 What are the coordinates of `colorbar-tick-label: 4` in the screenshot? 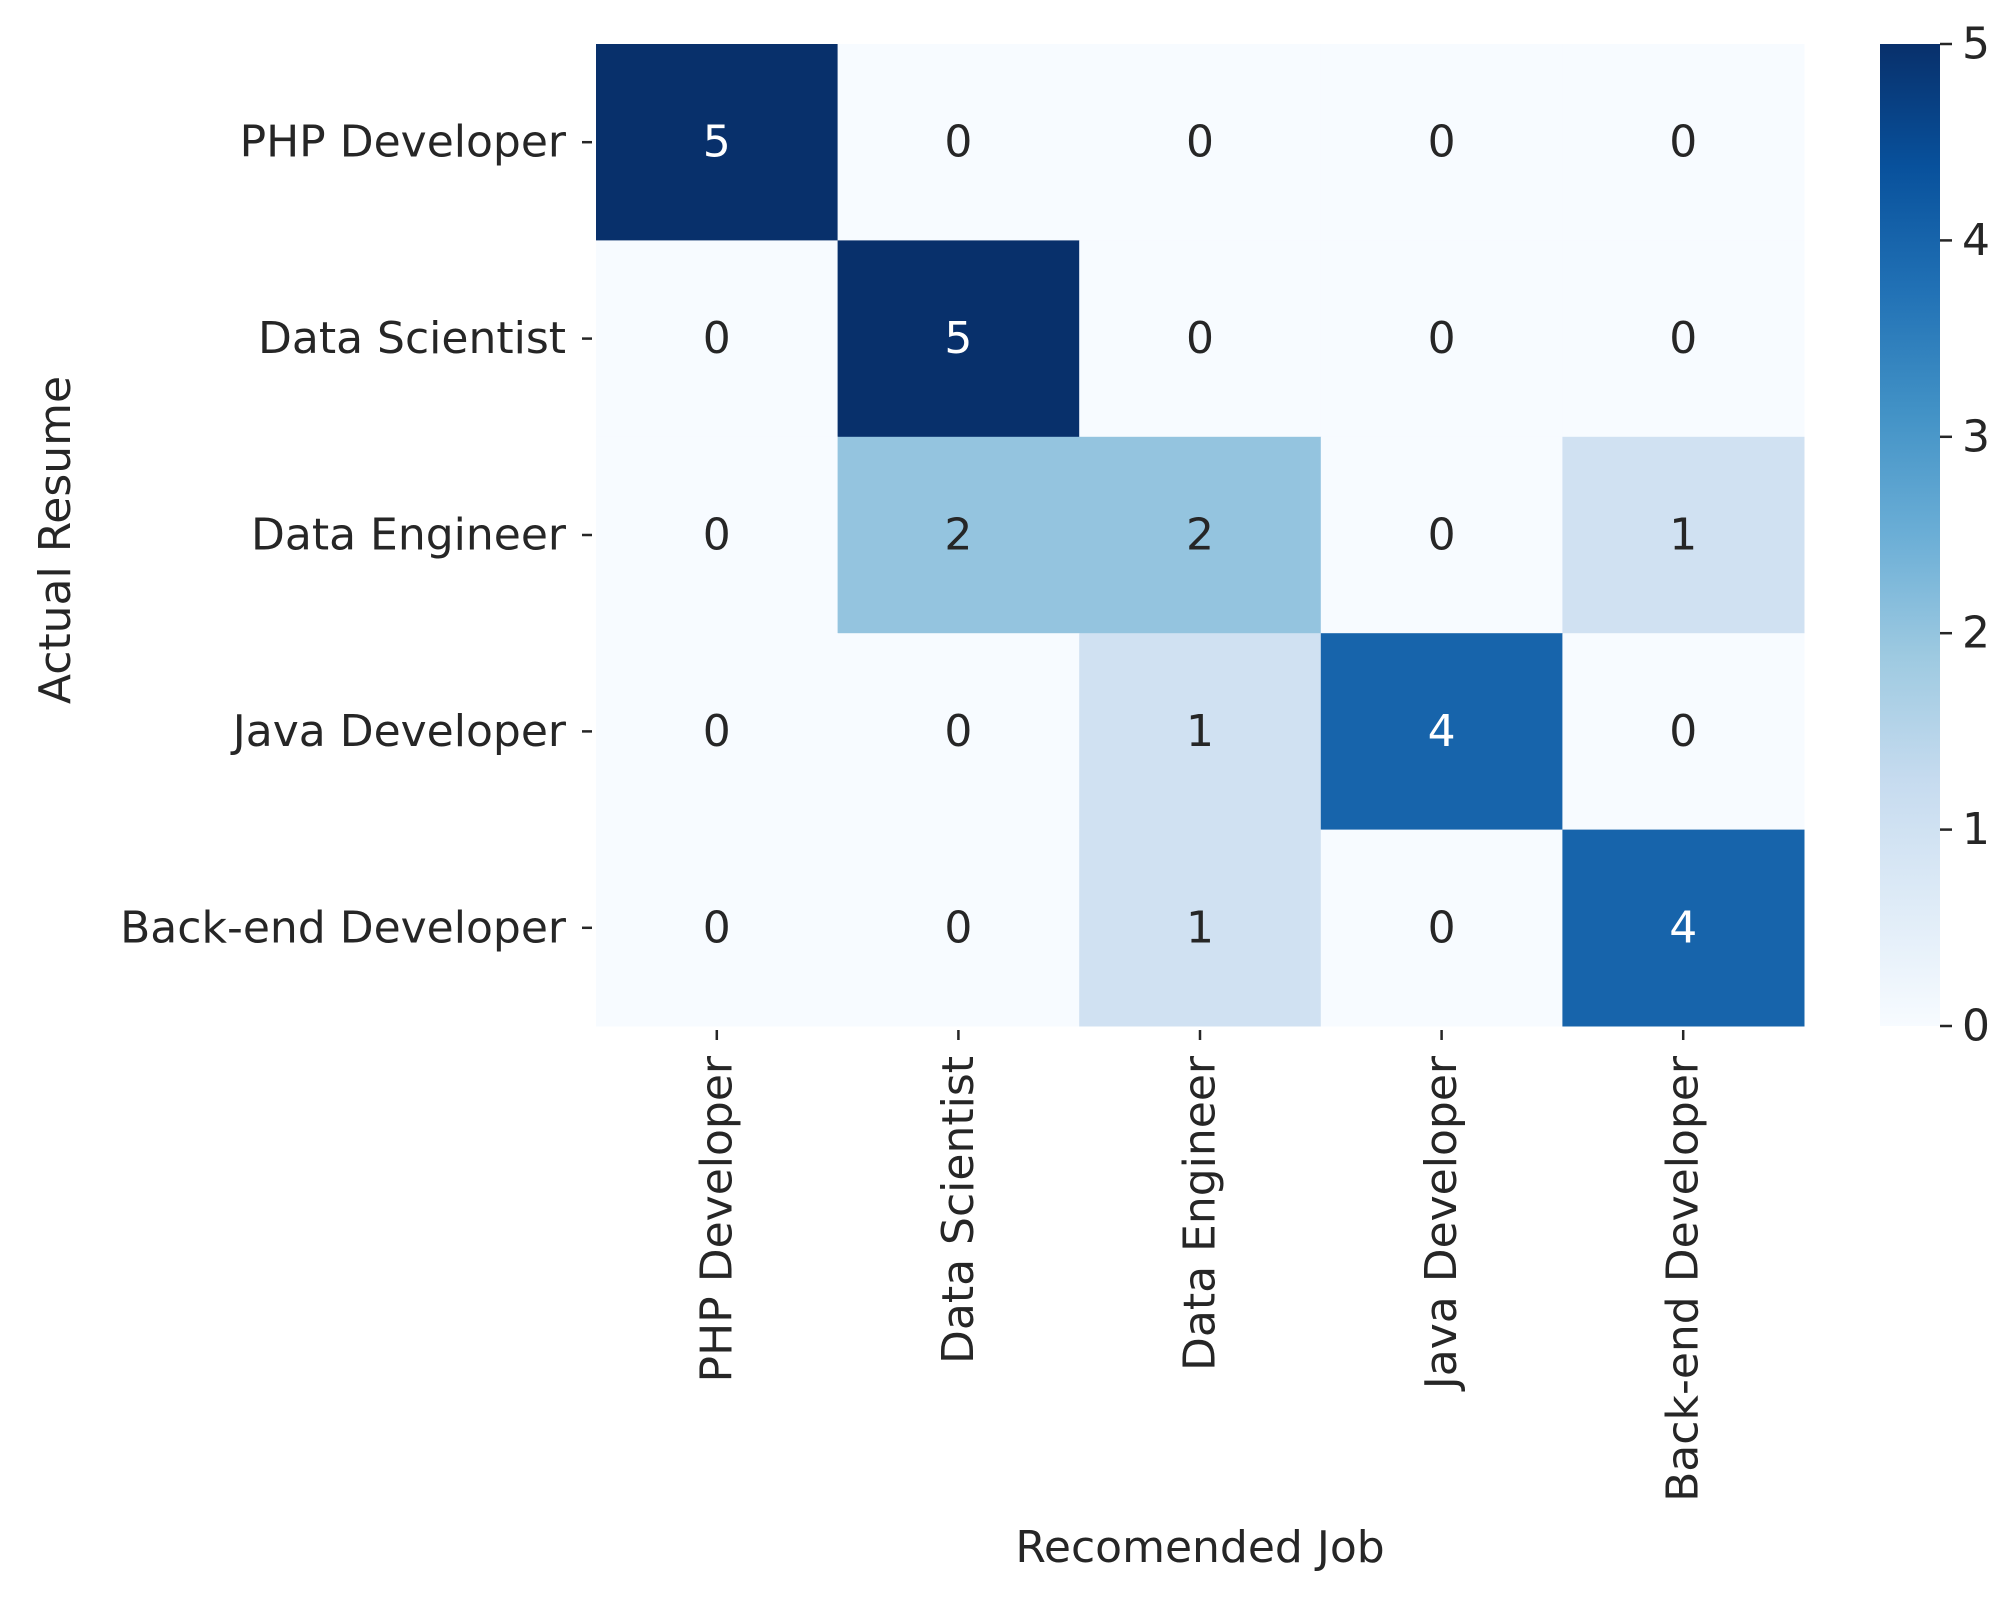 It's located at (1976, 240).